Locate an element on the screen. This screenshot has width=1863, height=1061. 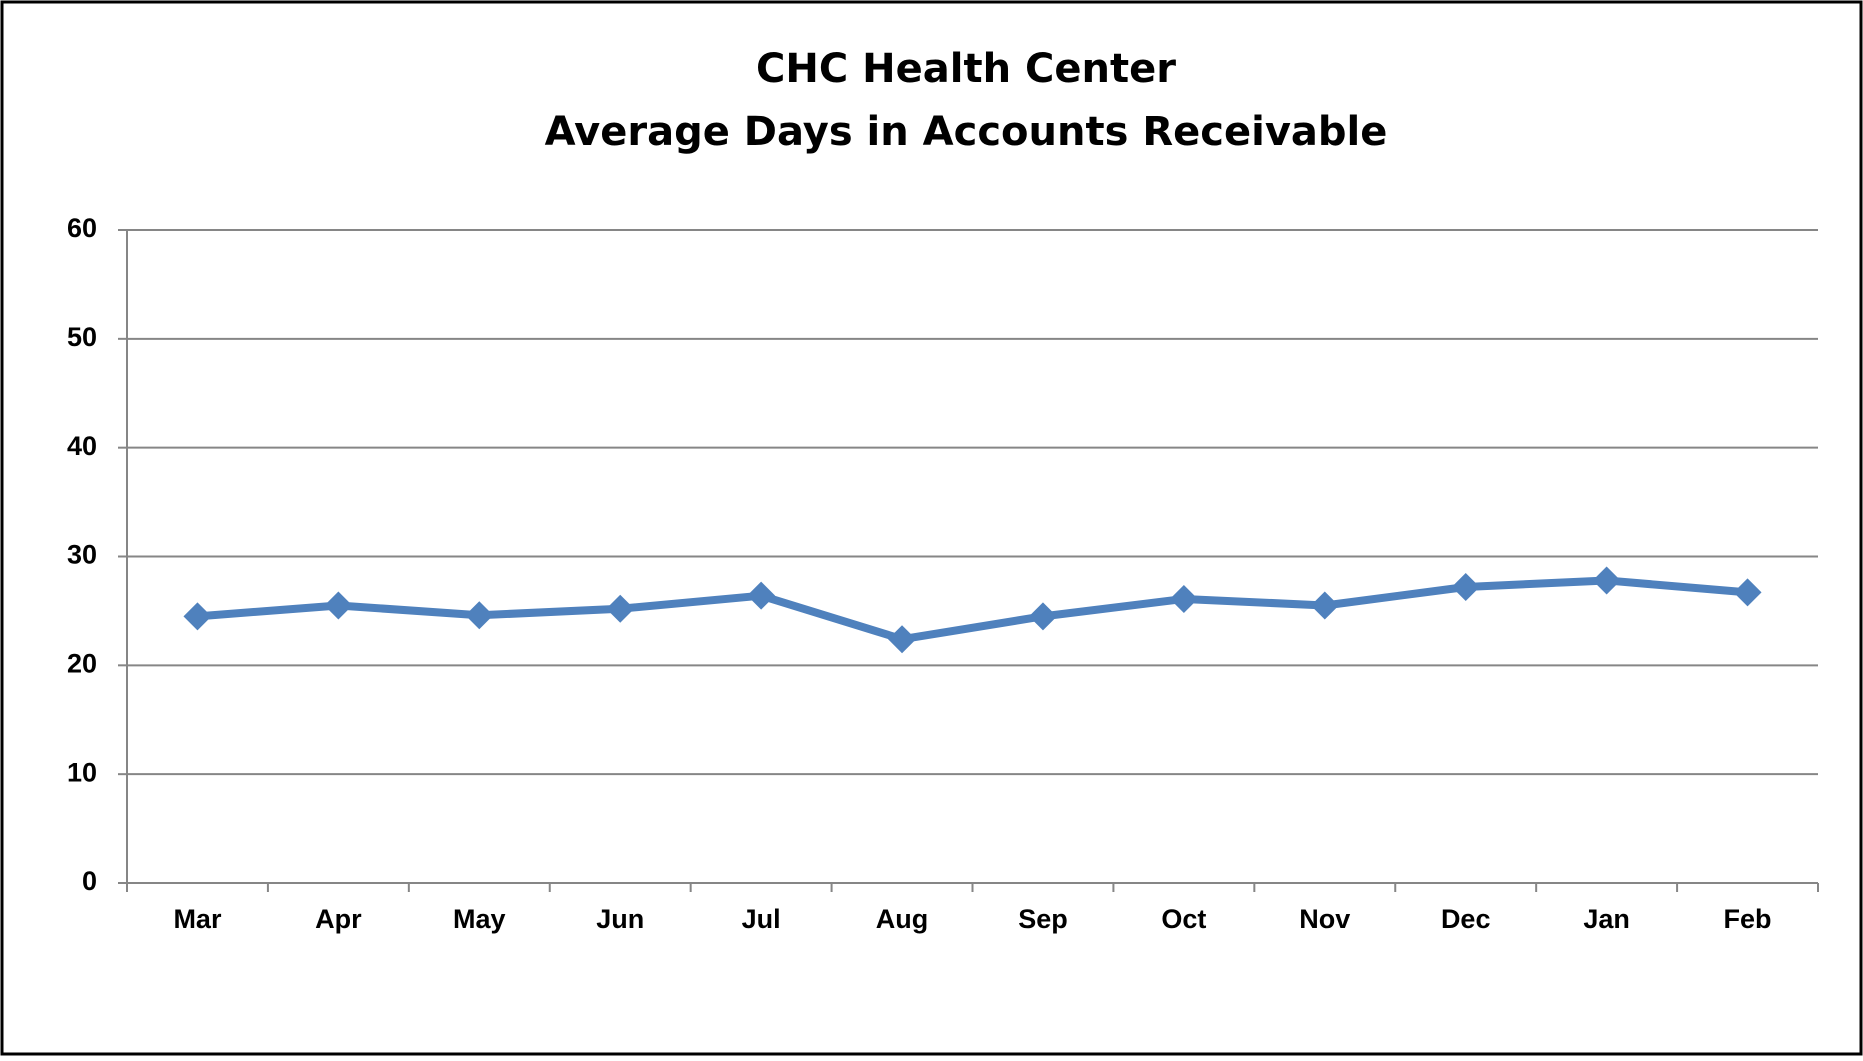
series-line is located at coordinates (972, 610).